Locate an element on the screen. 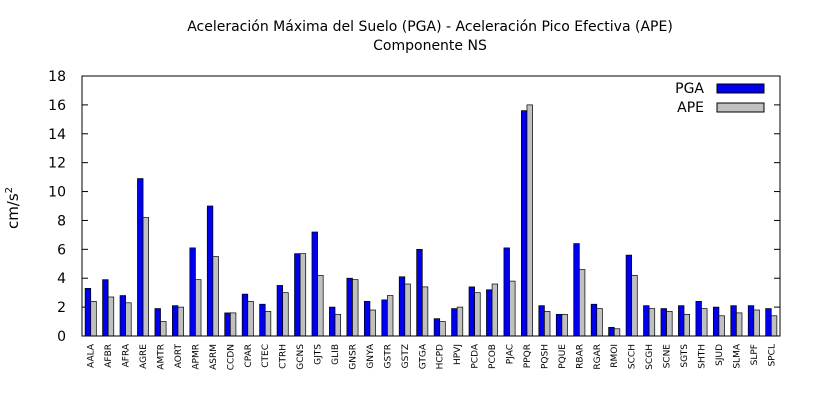 The width and height of the screenshot is (820, 400). x-tick-label: SLPF is located at coordinates (755, 354).